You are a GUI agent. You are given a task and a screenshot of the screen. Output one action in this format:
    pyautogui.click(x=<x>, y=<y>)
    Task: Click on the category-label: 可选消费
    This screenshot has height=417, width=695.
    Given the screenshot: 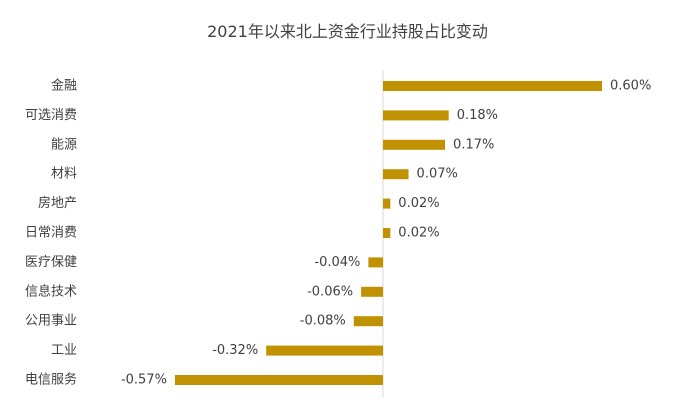 What is the action you would take?
    pyautogui.click(x=51, y=115)
    